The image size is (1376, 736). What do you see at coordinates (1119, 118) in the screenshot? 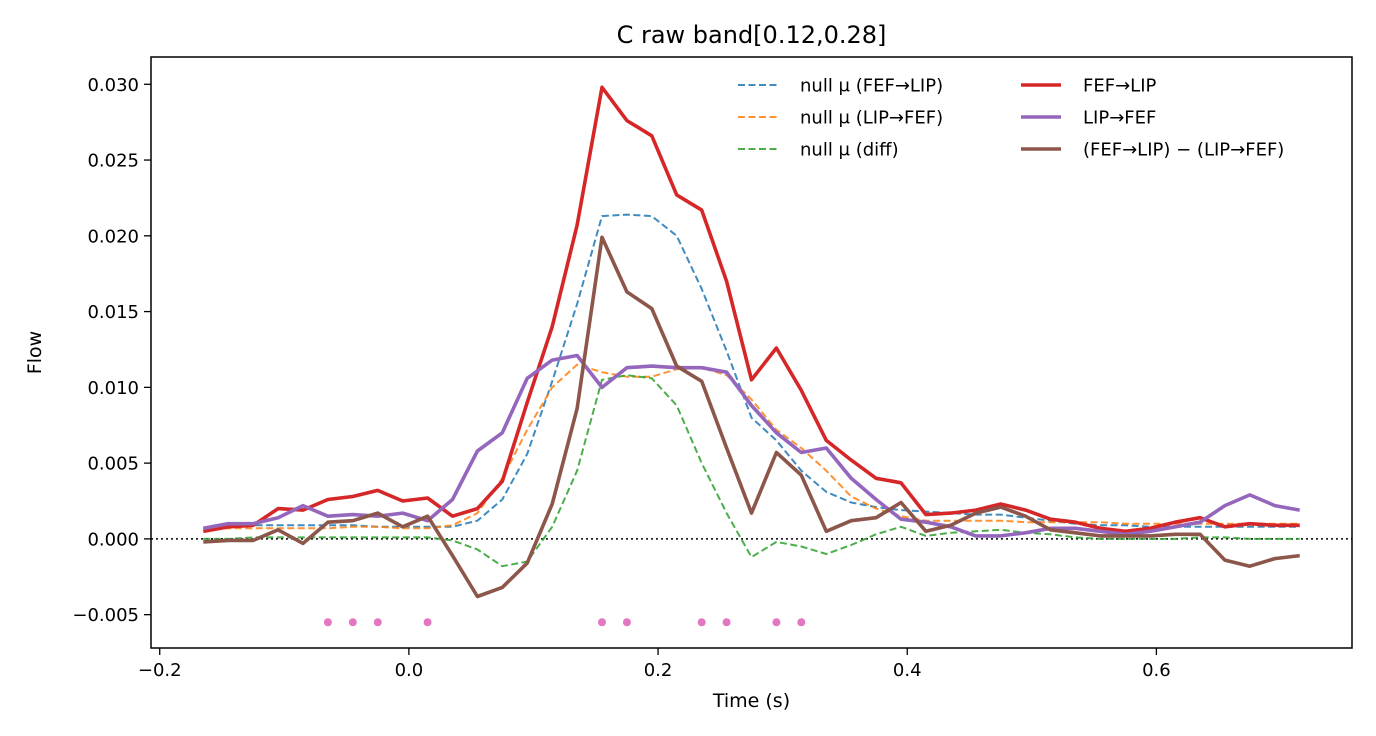
I see `legend-label-4: LIP→FEF` at bounding box center [1119, 118].